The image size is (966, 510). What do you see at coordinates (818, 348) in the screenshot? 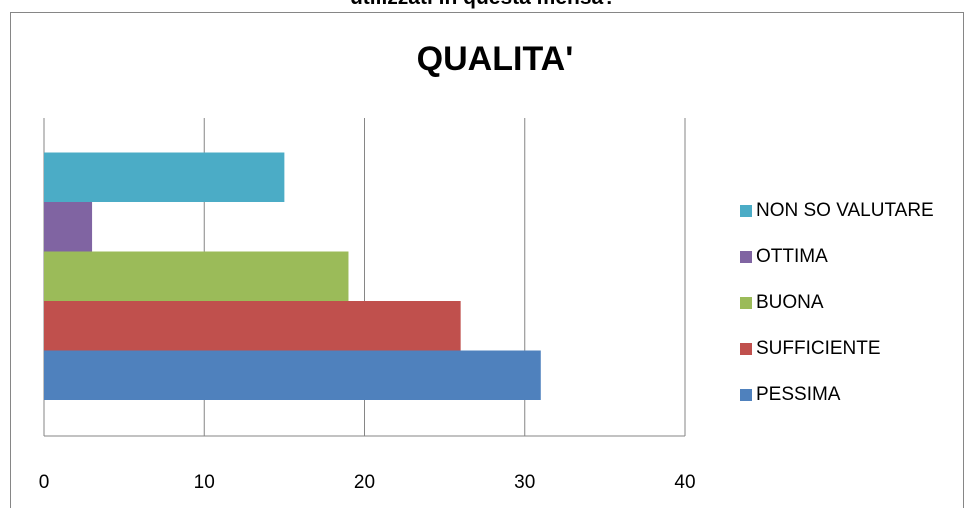
I see `legend-label: SUFFICIENTE` at bounding box center [818, 348].